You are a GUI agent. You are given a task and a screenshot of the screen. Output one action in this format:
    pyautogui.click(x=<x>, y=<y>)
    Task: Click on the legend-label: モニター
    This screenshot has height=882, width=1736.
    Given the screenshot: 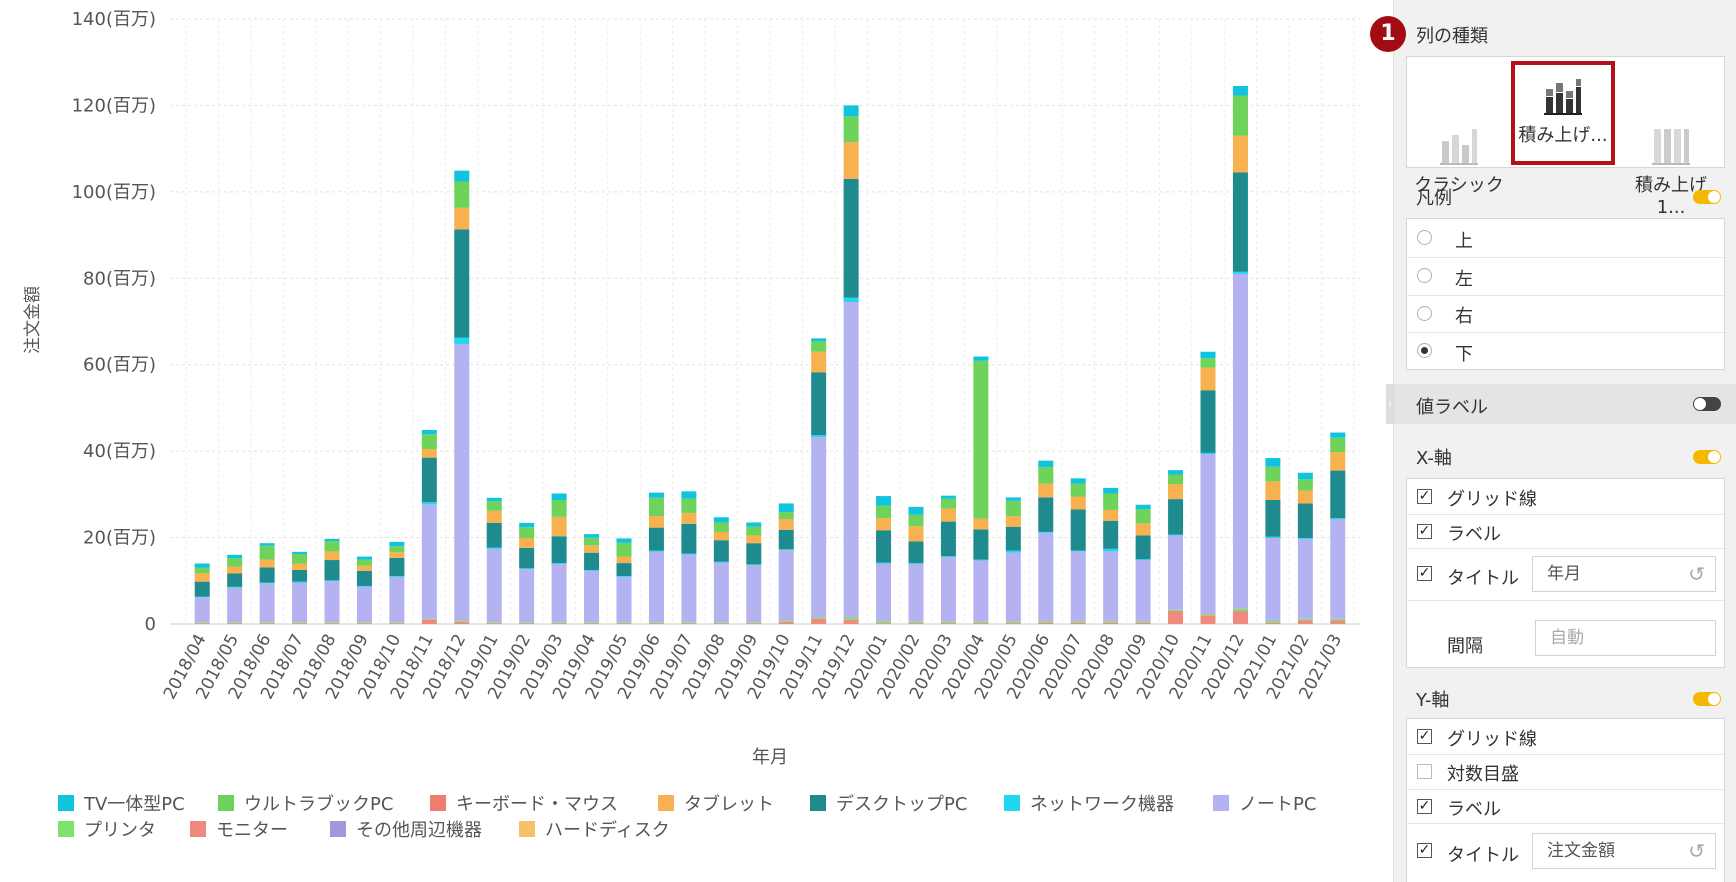 What is the action you would take?
    pyautogui.click(x=252, y=830)
    